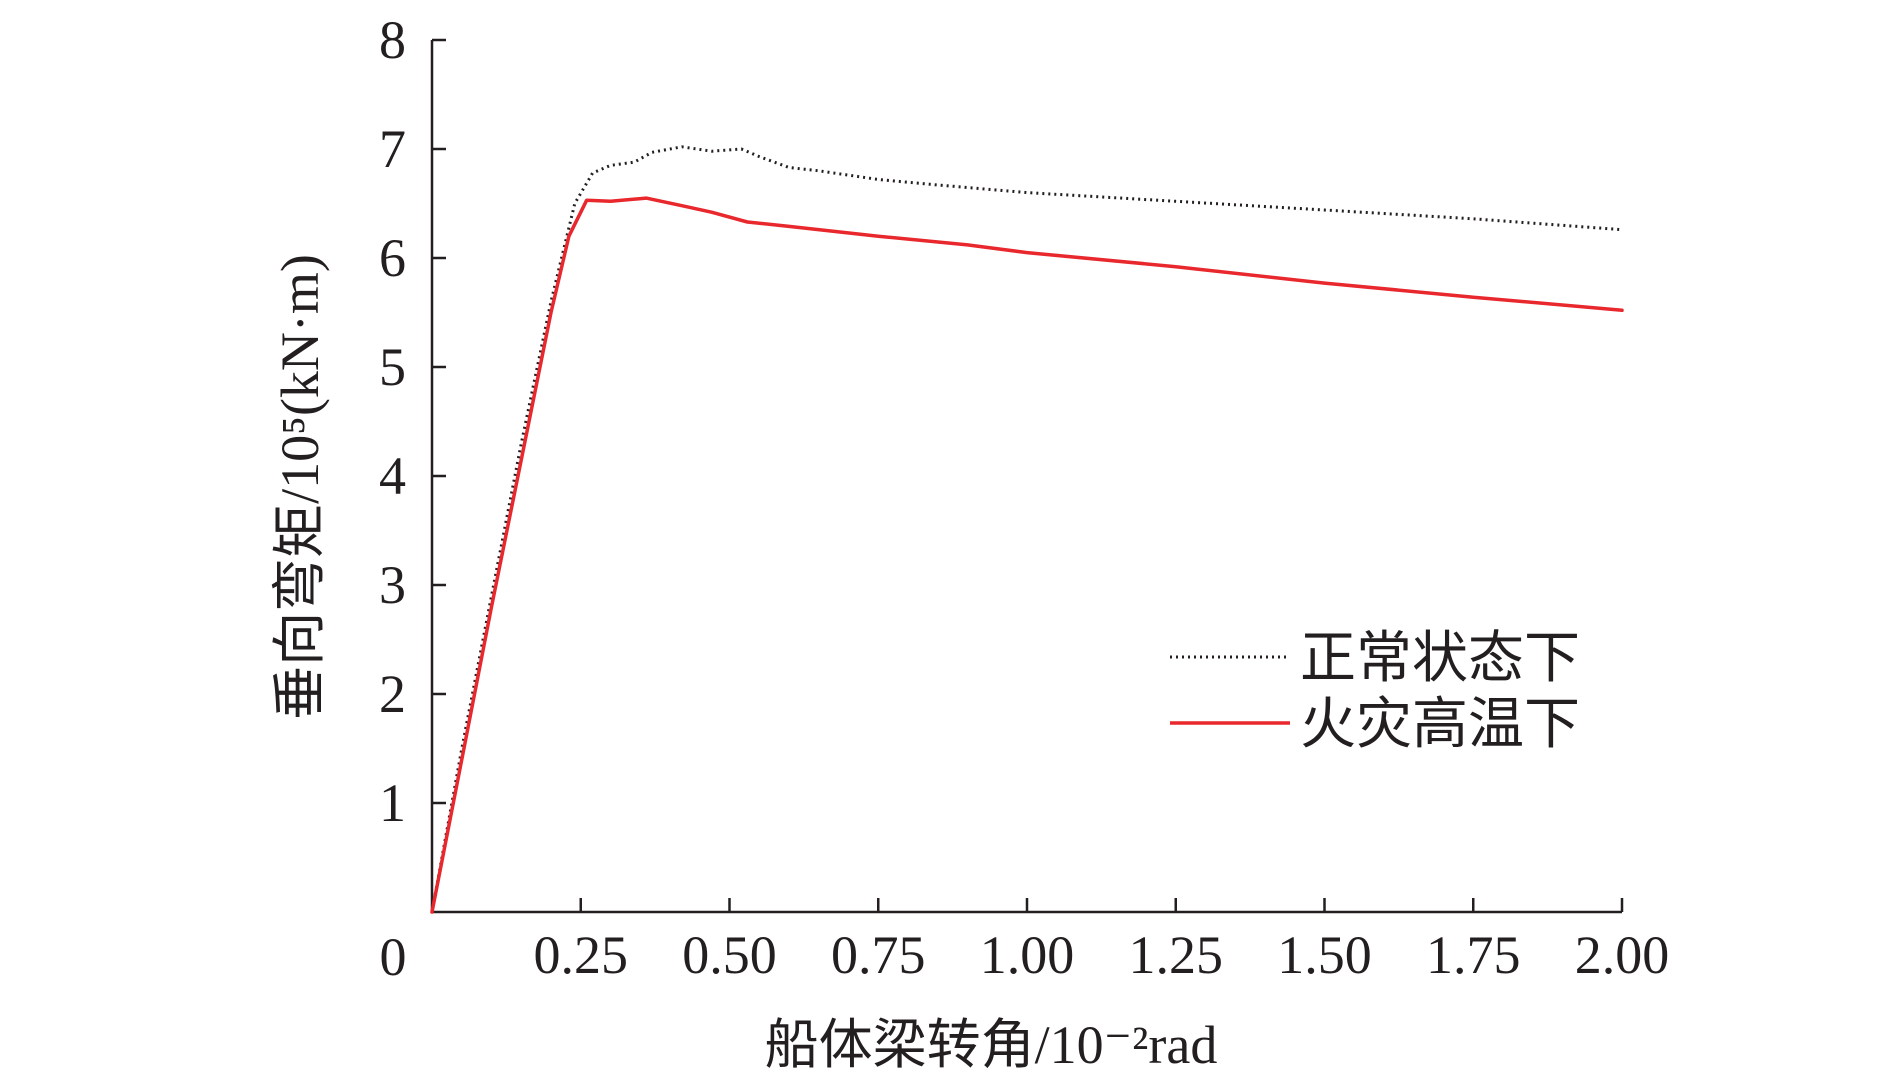 The image size is (1890, 1078). Describe the element at coordinates (991, 1044) in the screenshot. I see `x-axis-title: 船体梁转角/10⁻²rad` at that location.